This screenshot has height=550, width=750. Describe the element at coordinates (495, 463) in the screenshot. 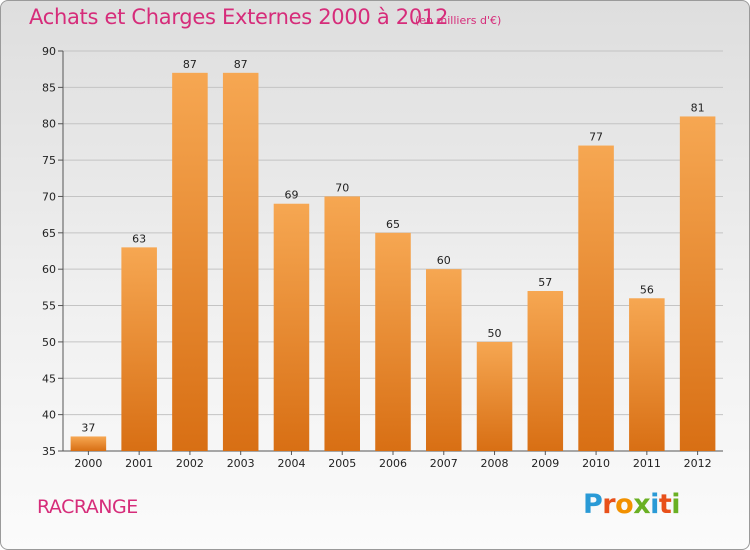

I see `x-tick-label: 2008` at that location.